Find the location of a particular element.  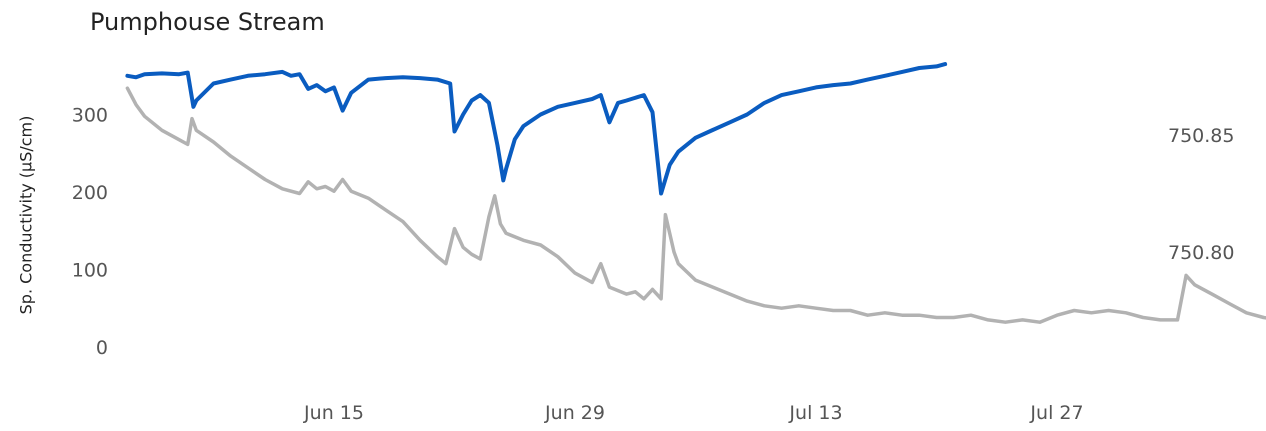

y2-tick-label: 750.80 is located at coordinates (1201, 253).